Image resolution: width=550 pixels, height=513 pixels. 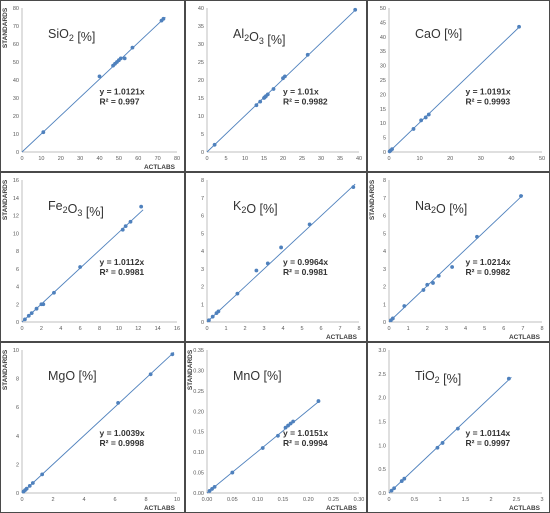 What do you see at coordinates (225, 329) in the screenshot?
I see `x-tick-label: 1` at bounding box center [225, 329].